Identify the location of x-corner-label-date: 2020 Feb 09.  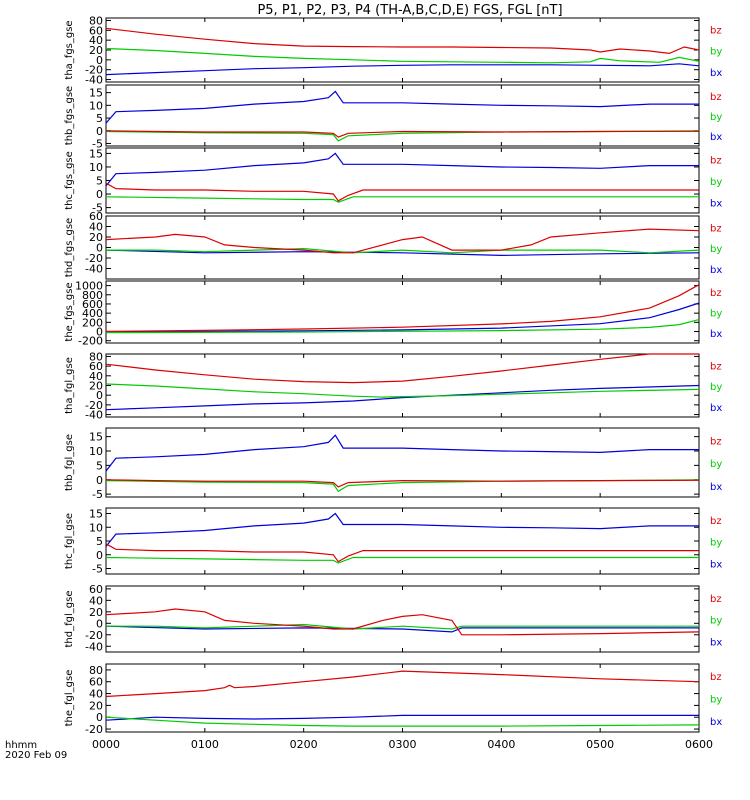
(36, 755).